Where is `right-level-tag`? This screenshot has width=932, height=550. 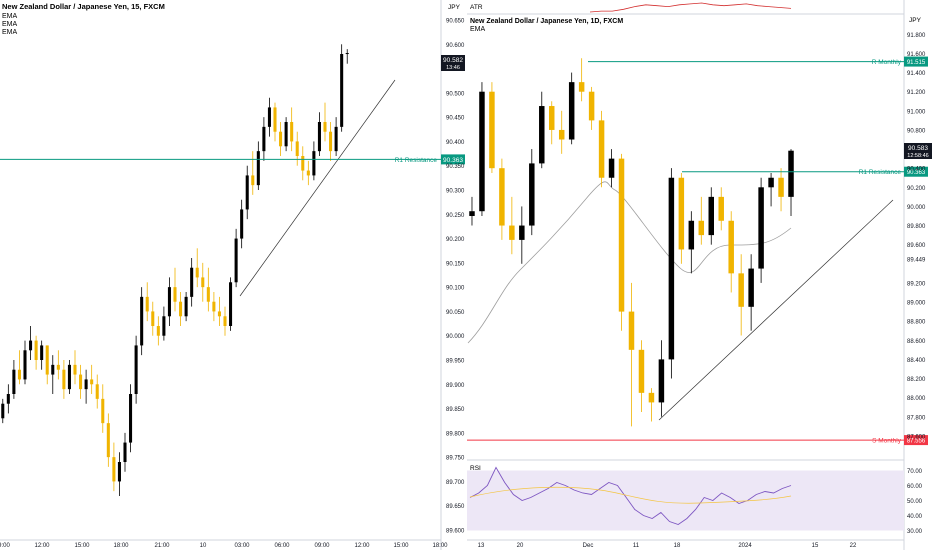
right-level-tag is located at coordinates (916, 61).